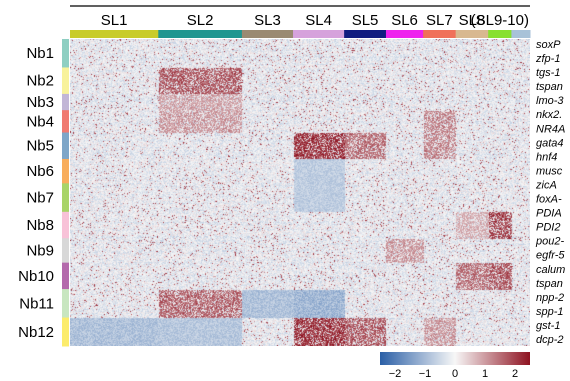 The width and height of the screenshot is (570, 381). Describe the element at coordinates (549, 171) in the screenshot. I see `gene-label: musc` at that location.